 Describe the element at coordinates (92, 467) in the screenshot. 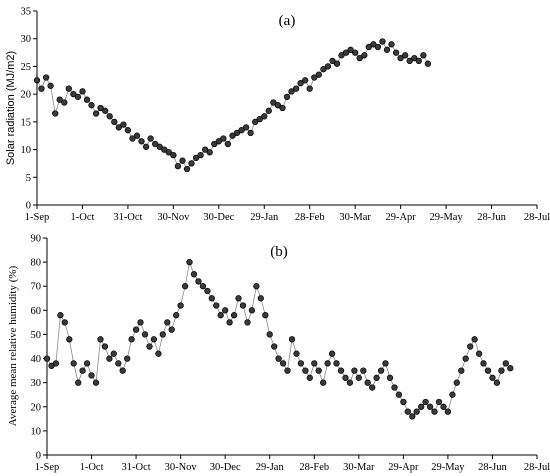

I see `x-tick-label: 1-Oct` at that location.